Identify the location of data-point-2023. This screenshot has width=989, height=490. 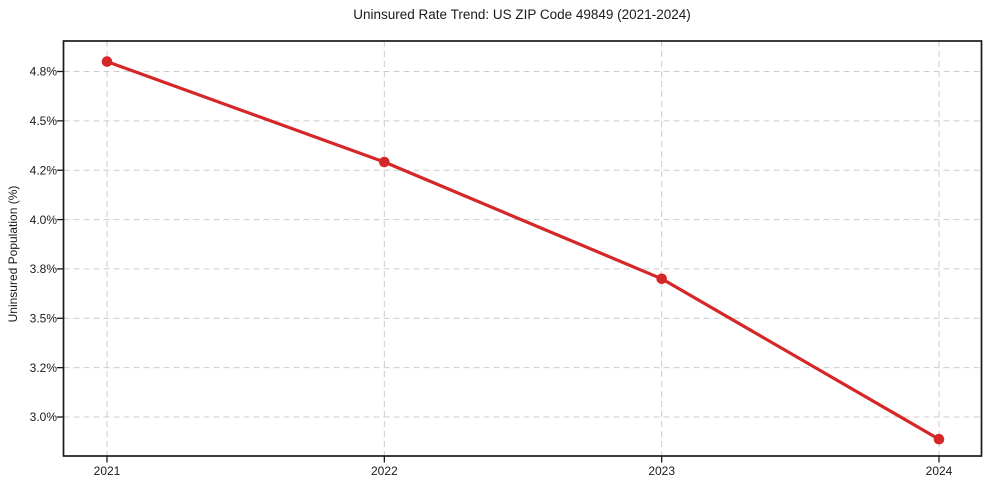
(661, 279).